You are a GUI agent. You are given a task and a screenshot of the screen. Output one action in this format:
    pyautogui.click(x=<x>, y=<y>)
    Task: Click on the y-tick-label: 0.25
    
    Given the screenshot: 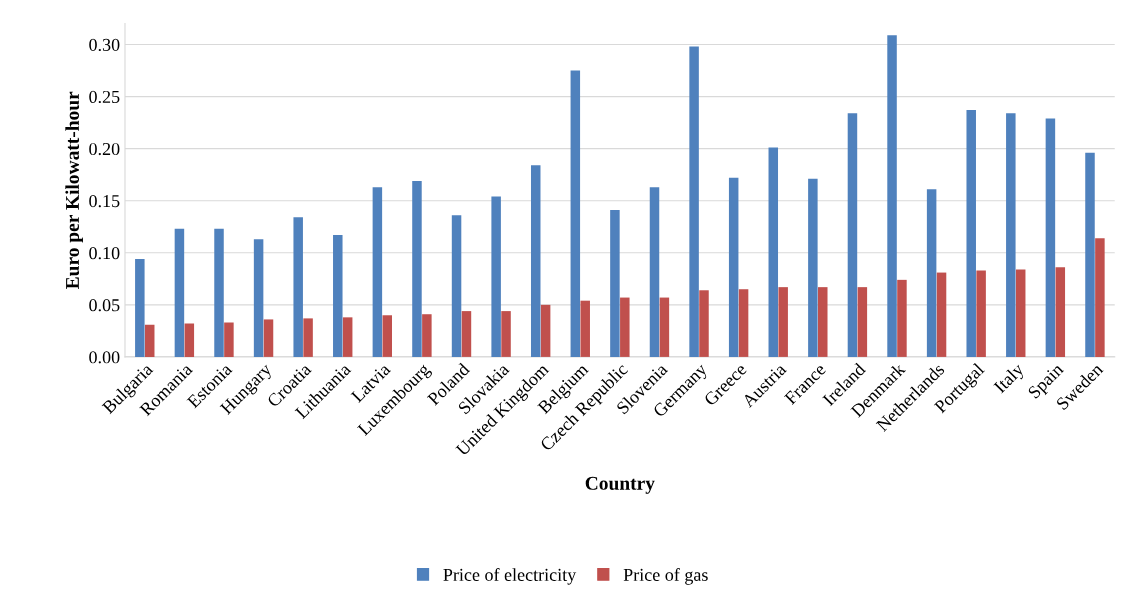 What is the action you would take?
    pyautogui.click(x=104, y=97)
    